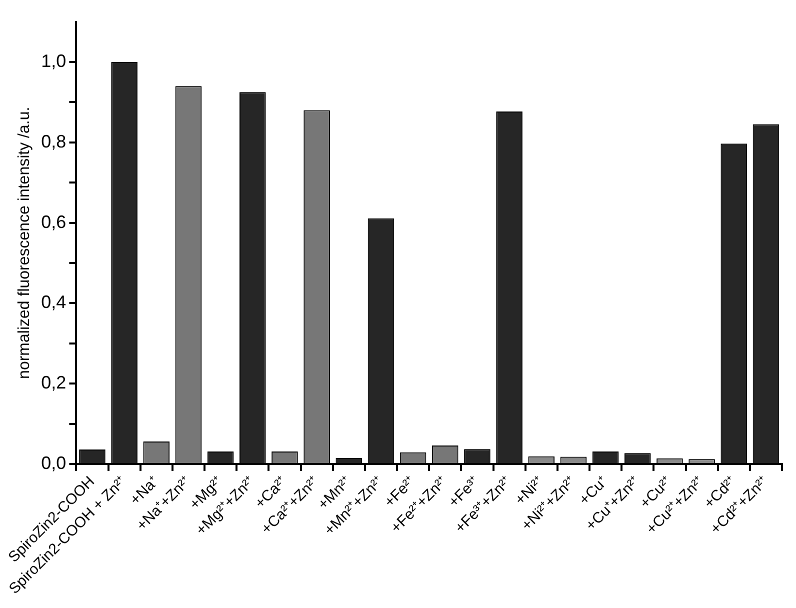 This screenshot has height=608, width=796. I want to click on y-tick-label: 0,4, so click(53, 302).